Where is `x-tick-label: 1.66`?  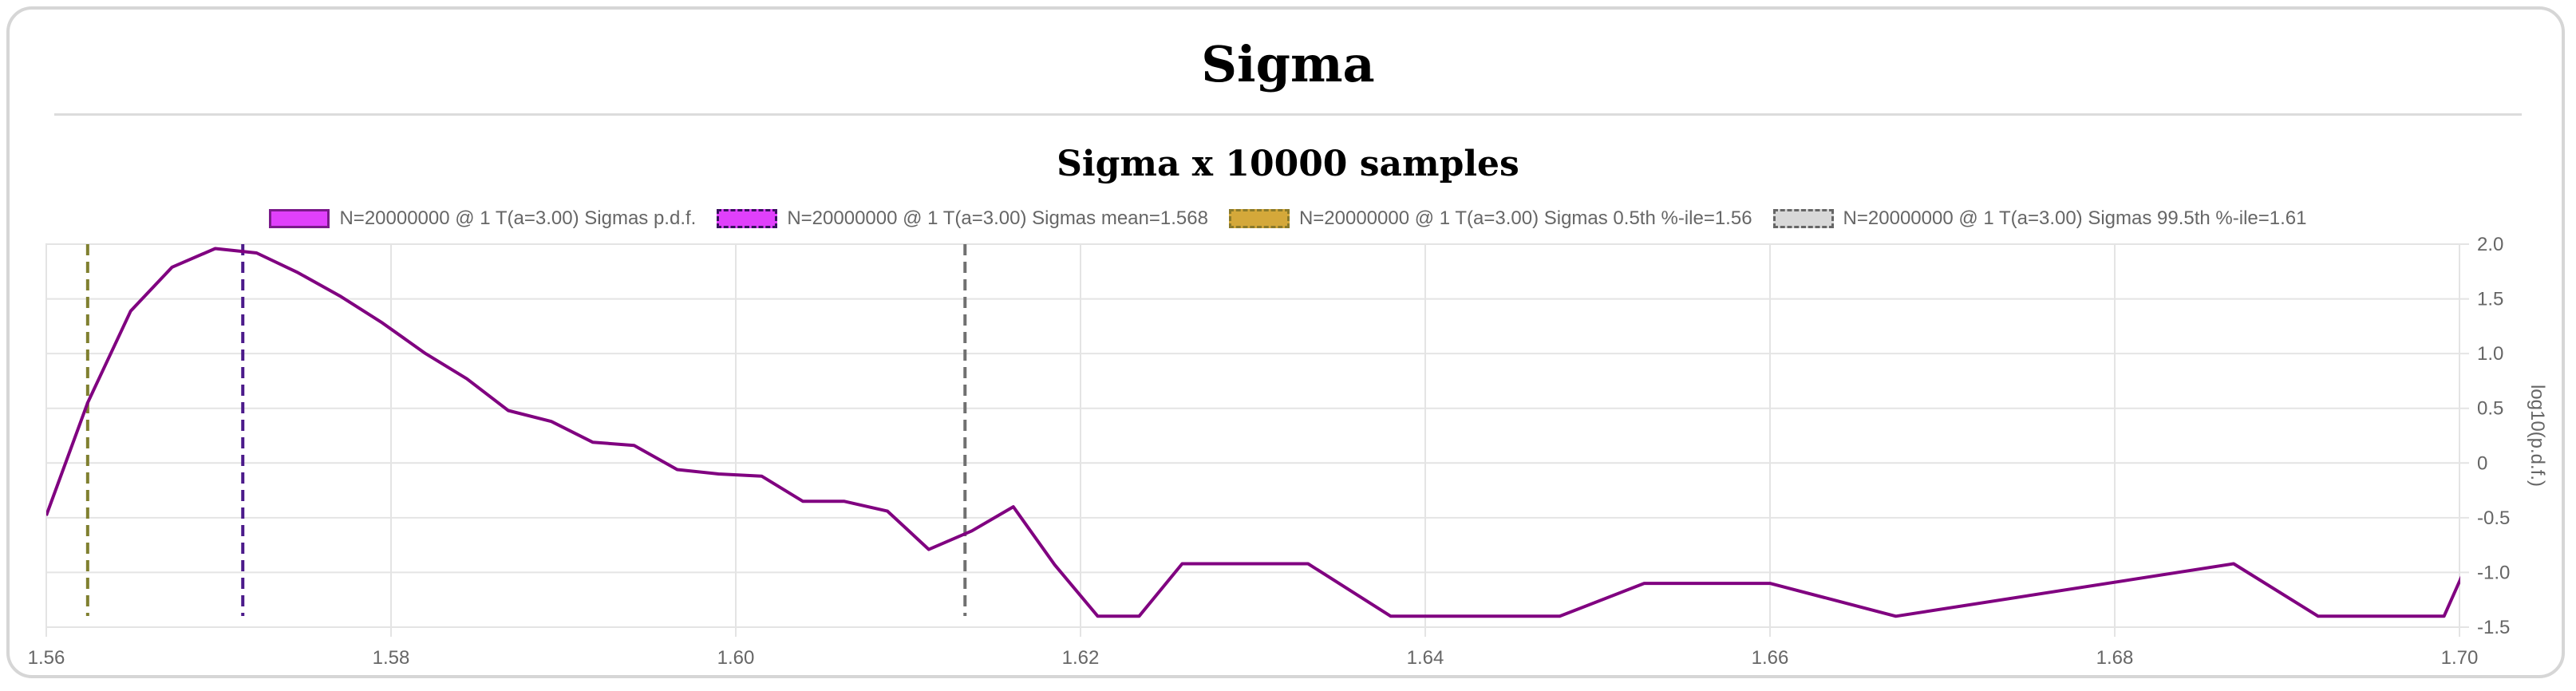
x-tick-label: 1.66 is located at coordinates (1770, 658).